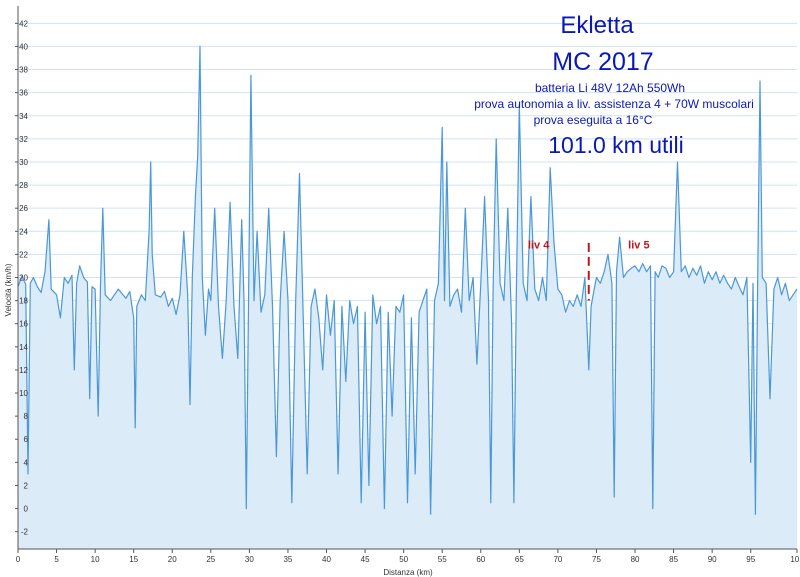 The width and height of the screenshot is (800, 577). What do you see at coordinates (25, 532) in the screenshot?
I see `y-tick-label: -2` at bounding box center [25, 532].